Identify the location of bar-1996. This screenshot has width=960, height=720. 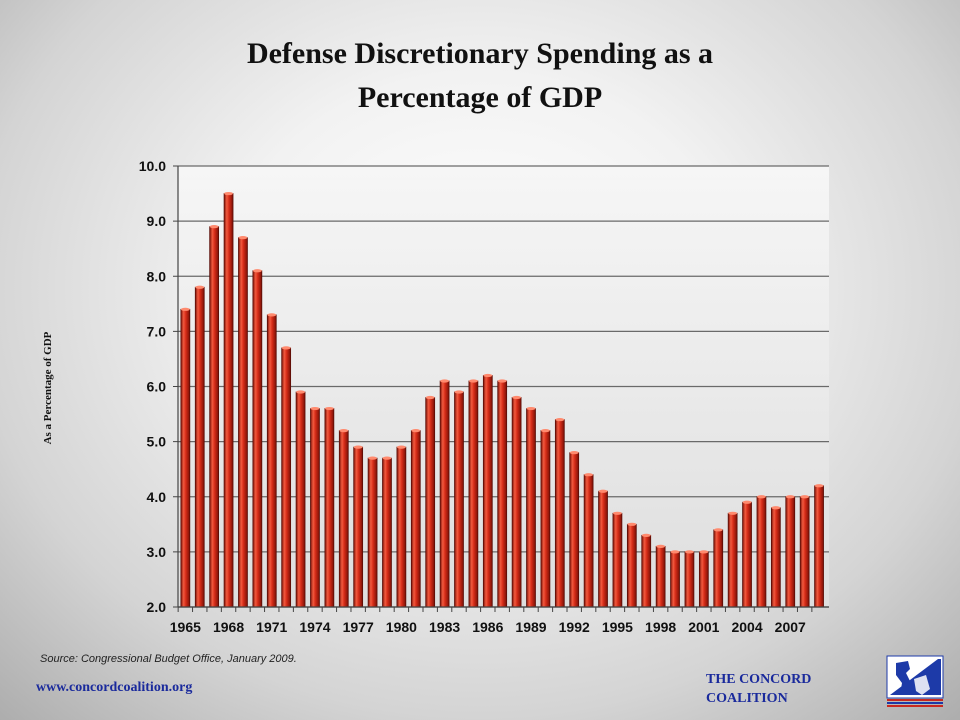
(631, 565).